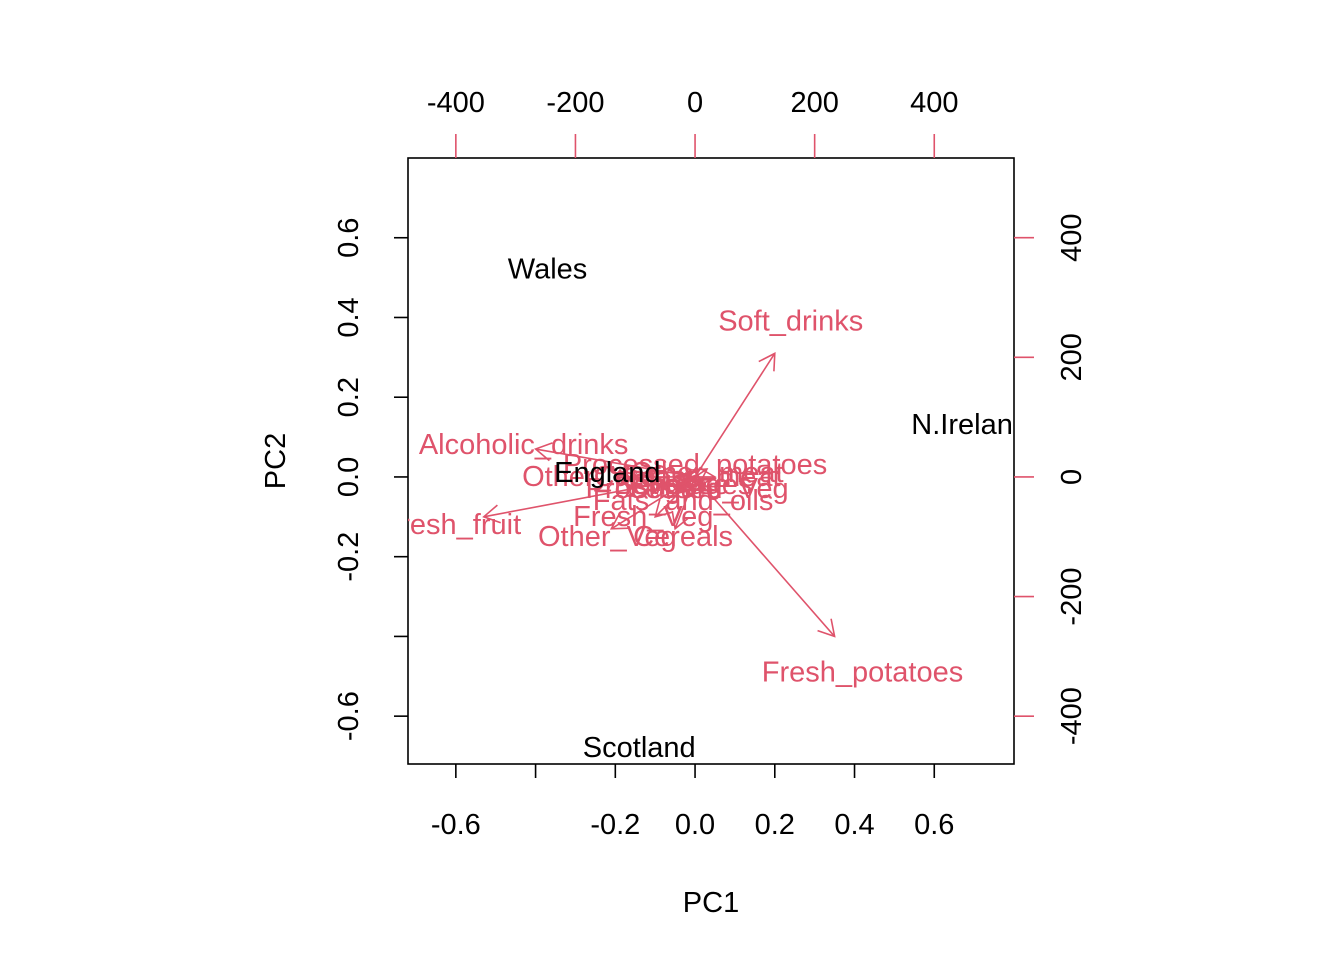  What do you see at coordinates (349, 477) in the screenshot?
I see `y-tick-label: 0.0` at bounding box center [349, 477].